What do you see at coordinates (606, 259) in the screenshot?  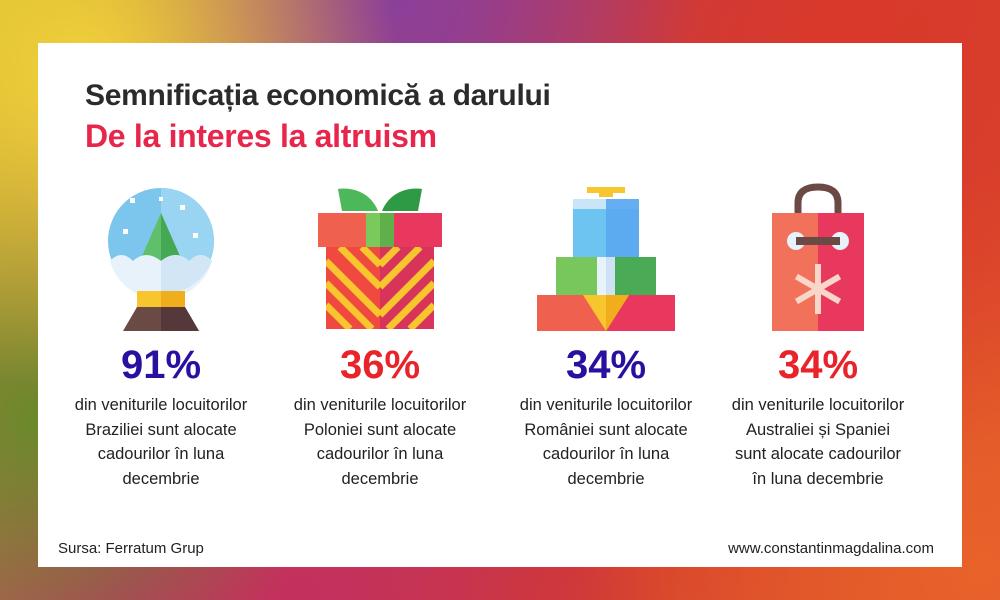 I see `stacked-gifts-icon` at bounding box center [606, 259].